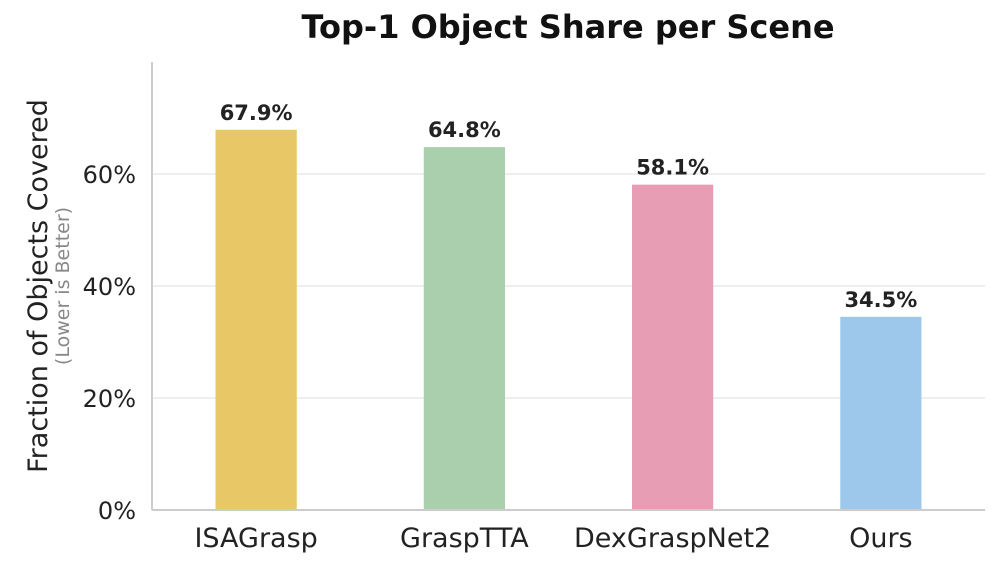 Image resolution: width=997 pixels, height=565 pixels. I want to click on bar-ours, so click(881, 413).